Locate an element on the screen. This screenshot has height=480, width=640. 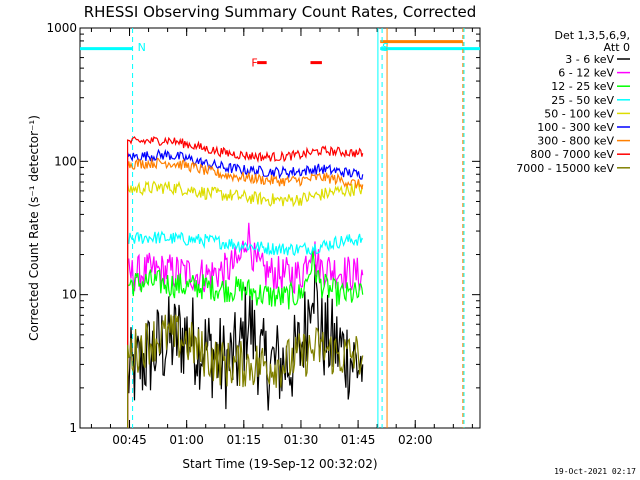
legend-label: 300 - 800 keV is located at coordinates (575, 141).